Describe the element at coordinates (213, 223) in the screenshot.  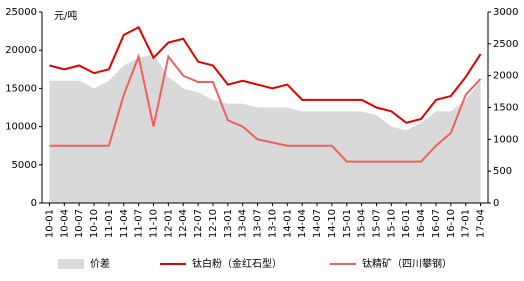
I see `x-tick-label: 12-10` at that location.